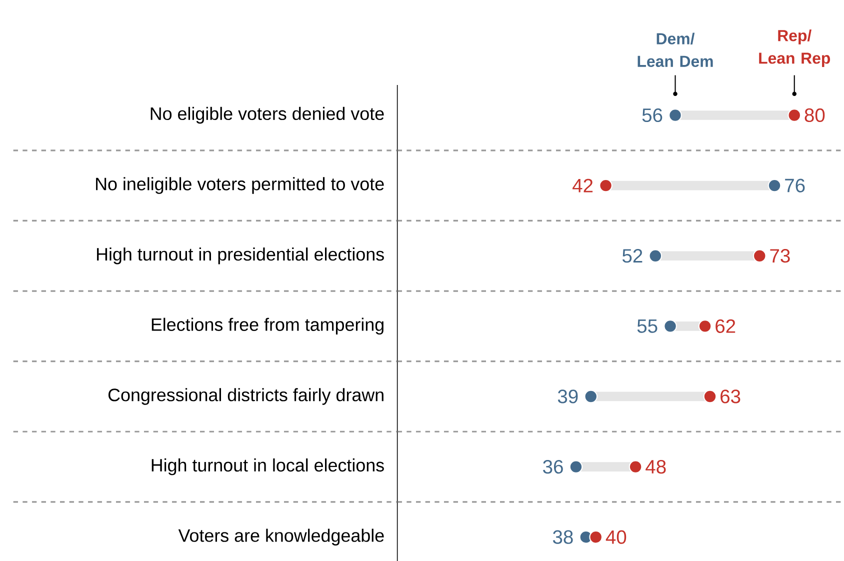 Image resolution: width=844 pixels, height=561 pixels. I want to click on data-label: 73, so click(780, 256).